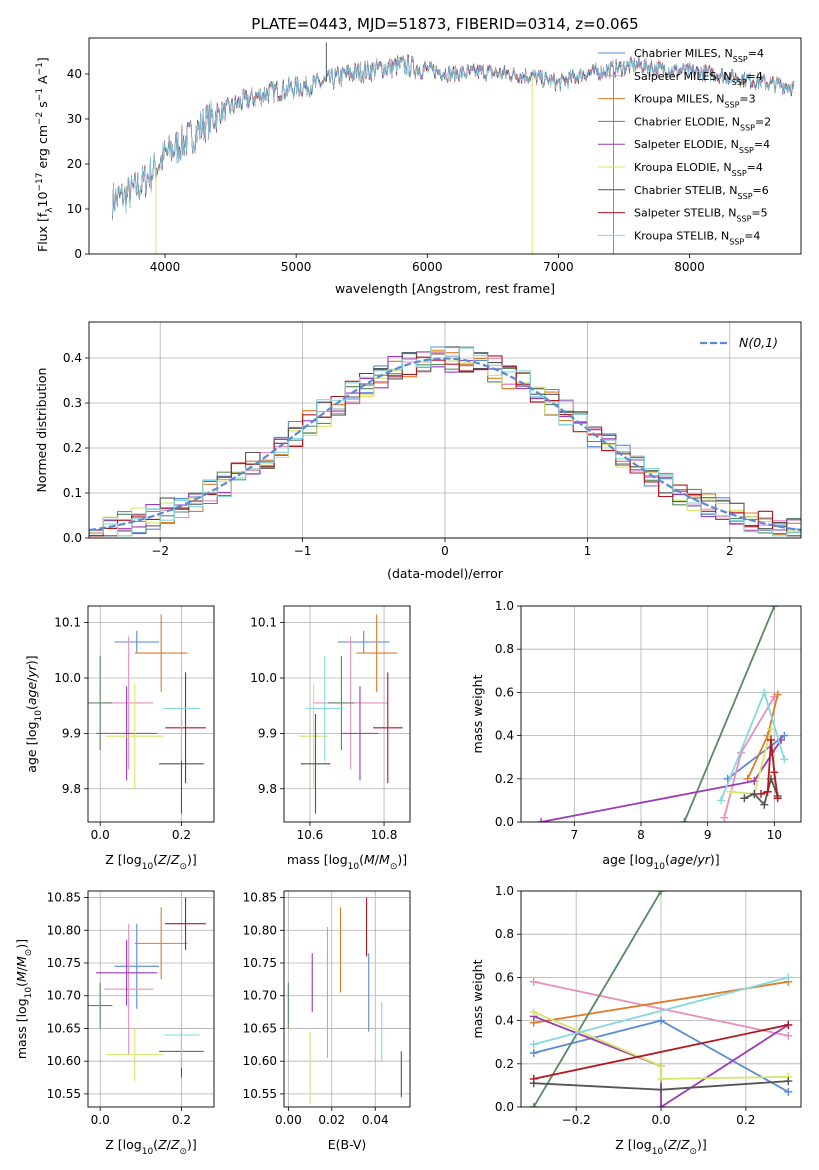  Describe the element at coordinates (697, 237) in the screenshot. I see `legend-label: Kroupa STELIB, NSSP=4` at that location.